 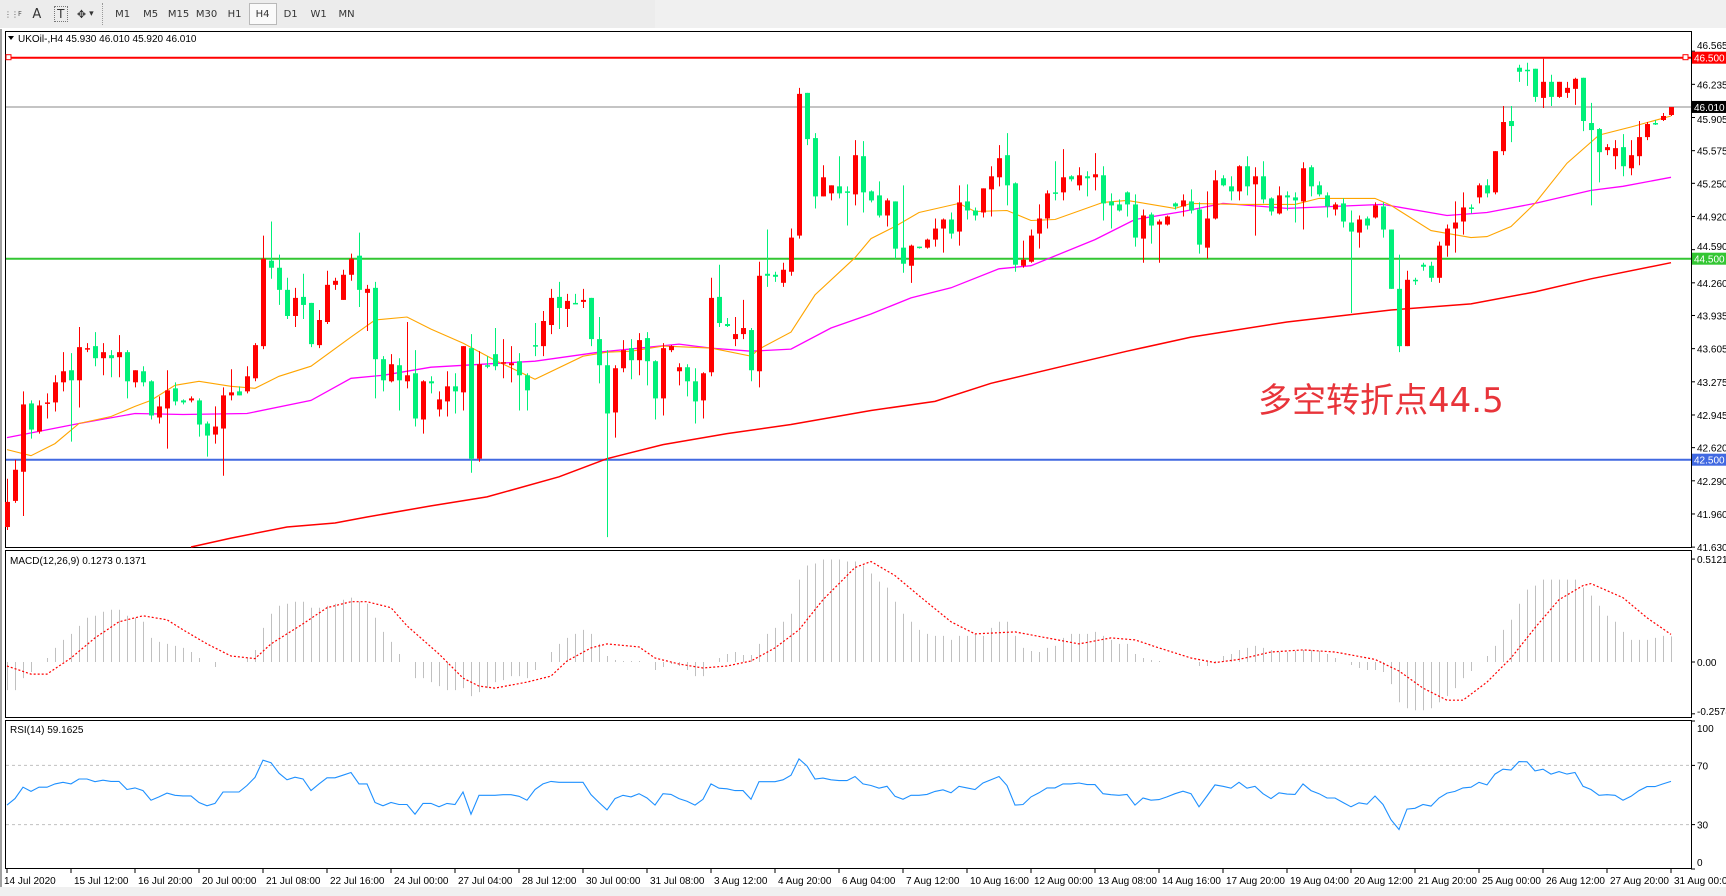 What do you see at coordinates (61, 14) in the screenshot?
I see `text-label-icon: T` at bounding box center [61, 14].